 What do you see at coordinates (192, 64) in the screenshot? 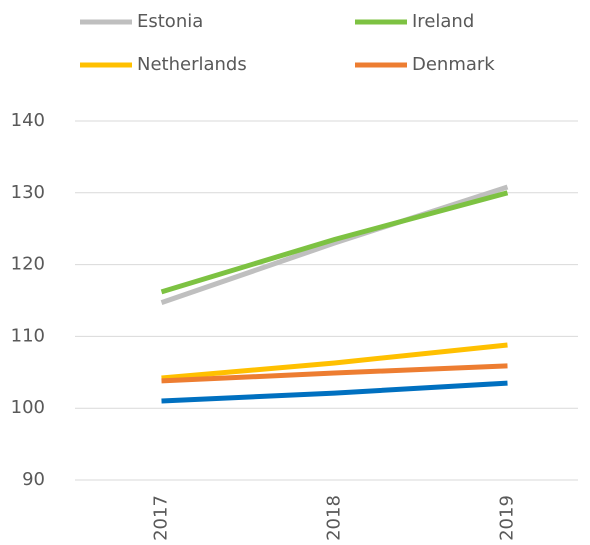
I see `legend-label: Netherlands` at bounding box center [192, 64].